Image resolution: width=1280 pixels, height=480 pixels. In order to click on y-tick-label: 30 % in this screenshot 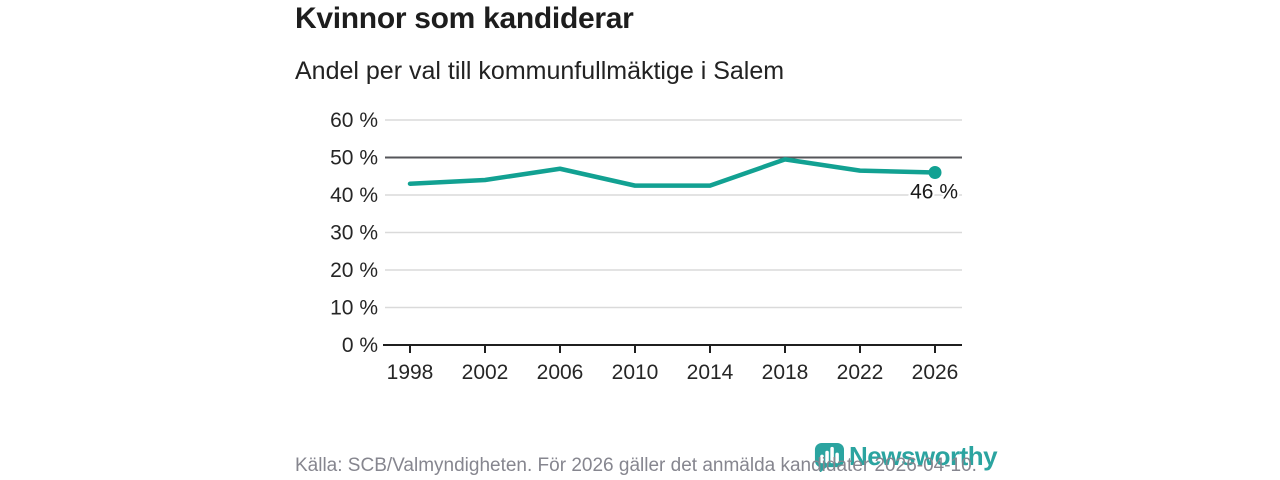, I will do `click(354, 233)`.